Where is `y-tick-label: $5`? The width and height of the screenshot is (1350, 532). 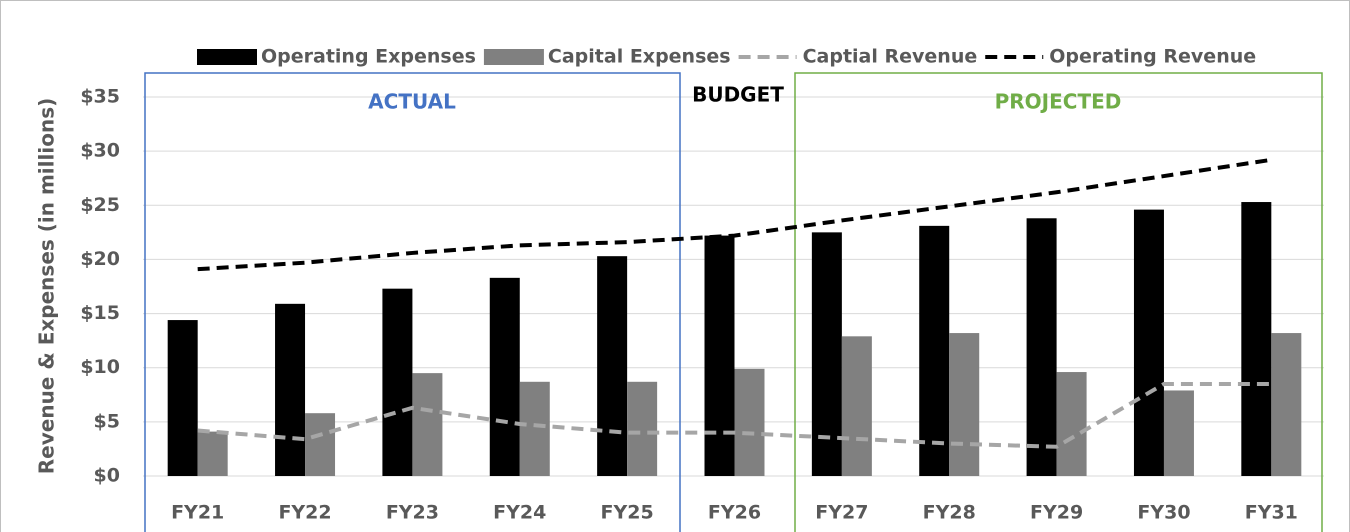
y-tick-label: $5 is located at coordinates (107, 421).